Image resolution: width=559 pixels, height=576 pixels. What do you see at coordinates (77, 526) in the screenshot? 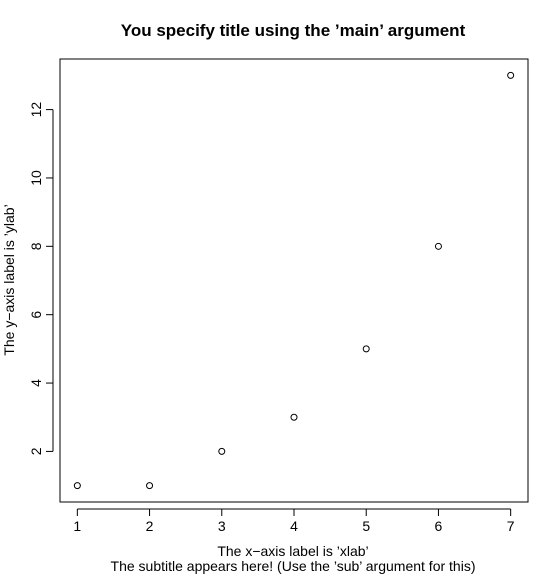
I see `x-tick-label: 1` at bounding box center [77, 526].